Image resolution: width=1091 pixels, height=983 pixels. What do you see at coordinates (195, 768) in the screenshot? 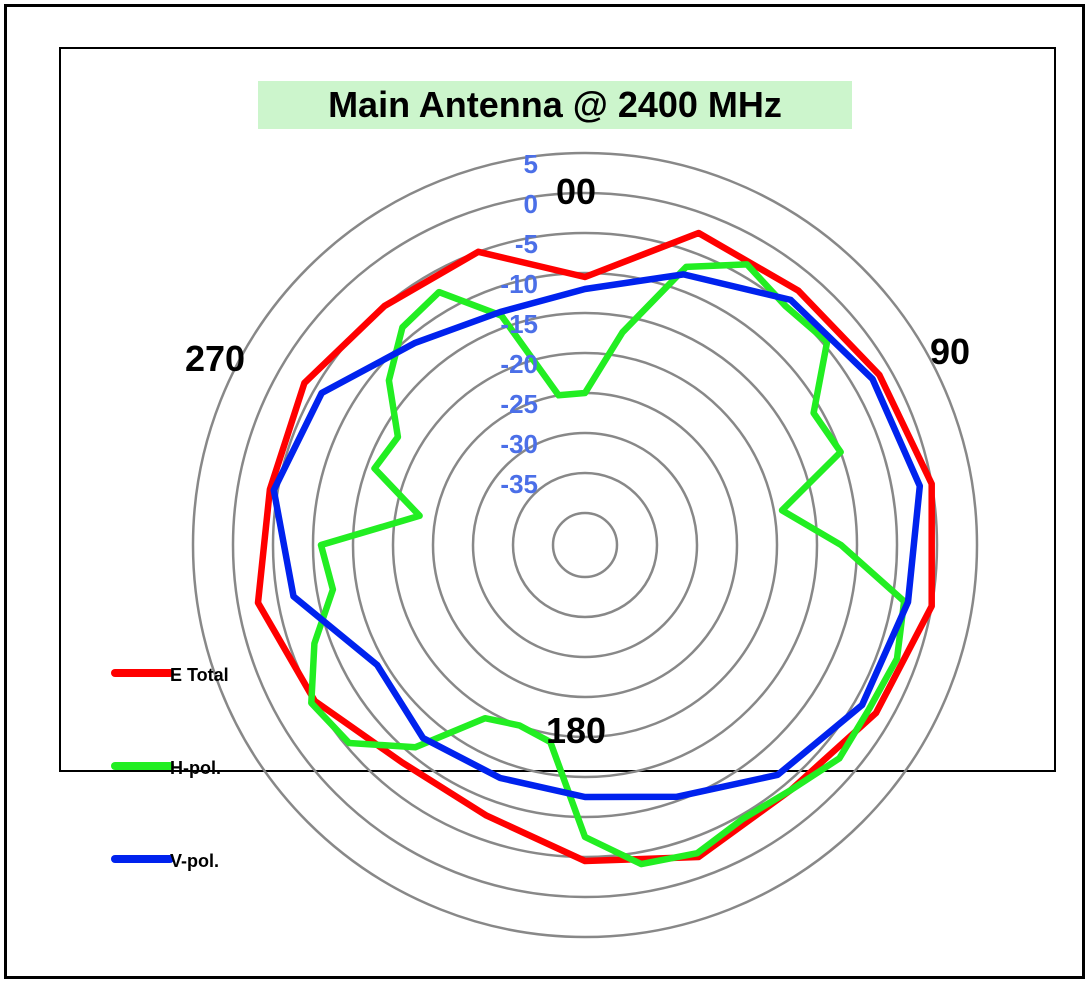
I see `legend-label-h-pol: H-pol.` at bounding box center [195, 768].